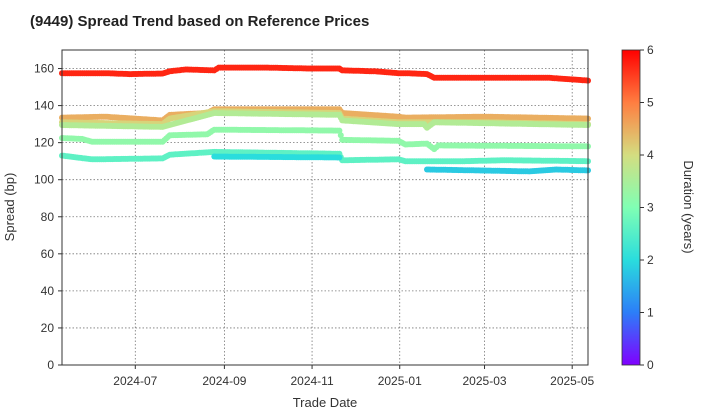  What do you see at coordinates (485, 381) in the screenshot?
I see `x-tick-label: 2025-03` at bounding box center [485, 381].